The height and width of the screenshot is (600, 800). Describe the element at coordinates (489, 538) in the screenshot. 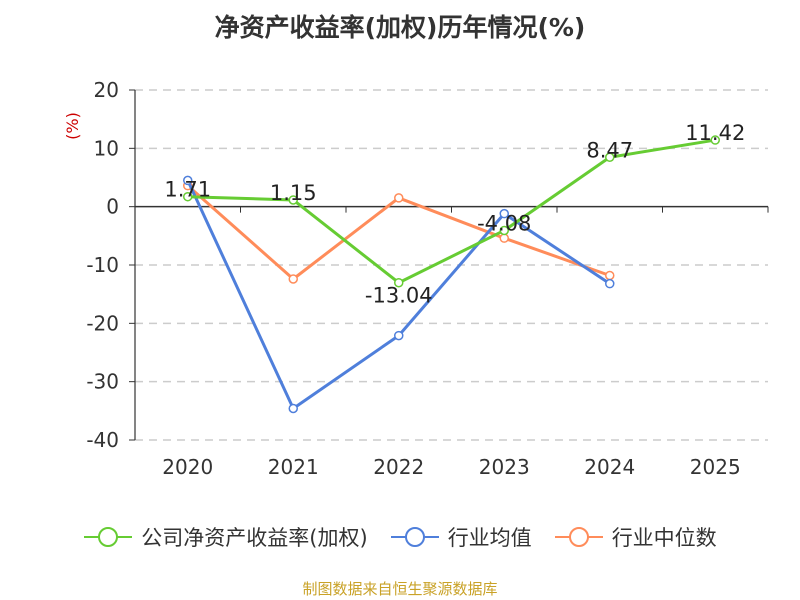

I see `legend-label: 行业均值` at that location.